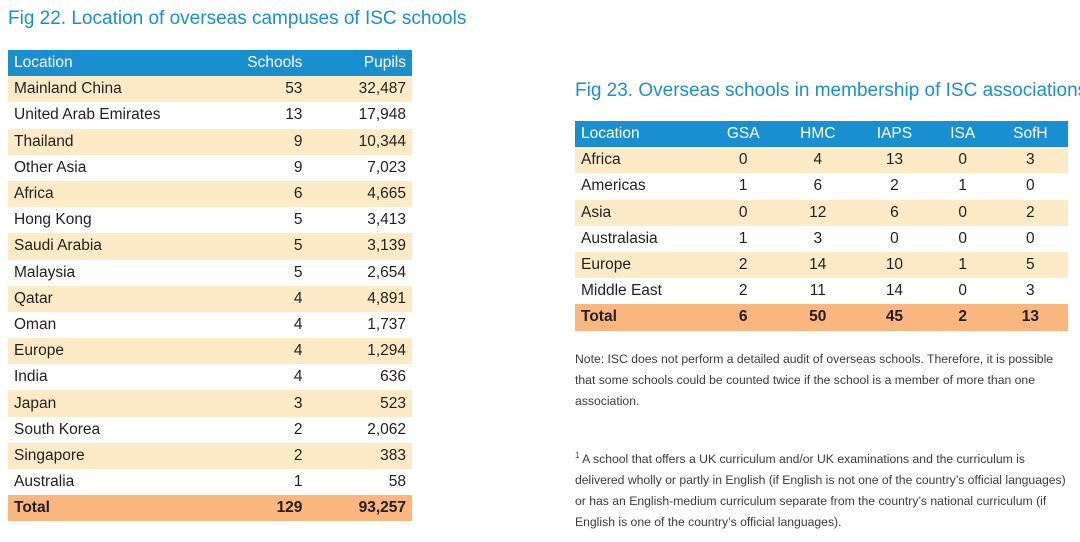  I want to click on table-row: Africa 0 4 13 0 3, so click(821, 160).